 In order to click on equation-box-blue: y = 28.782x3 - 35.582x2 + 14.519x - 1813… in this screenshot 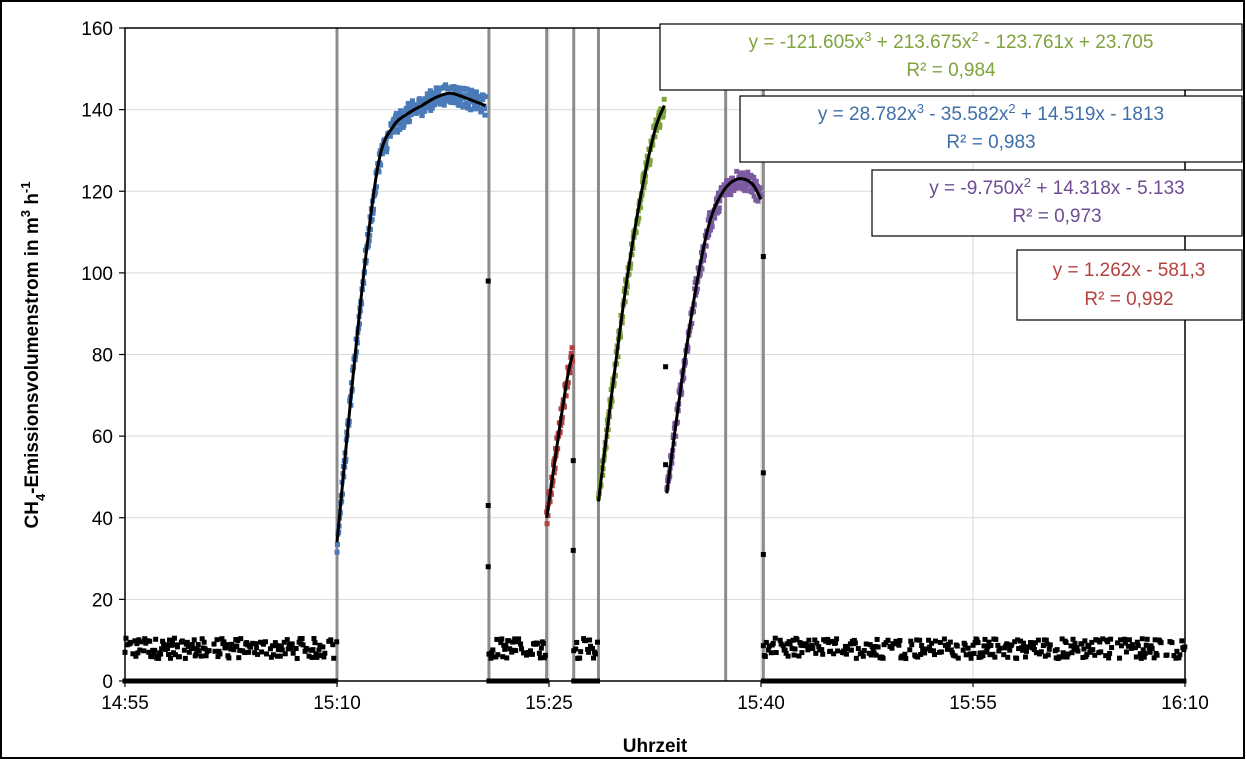, I will do `click(991, 129)`.